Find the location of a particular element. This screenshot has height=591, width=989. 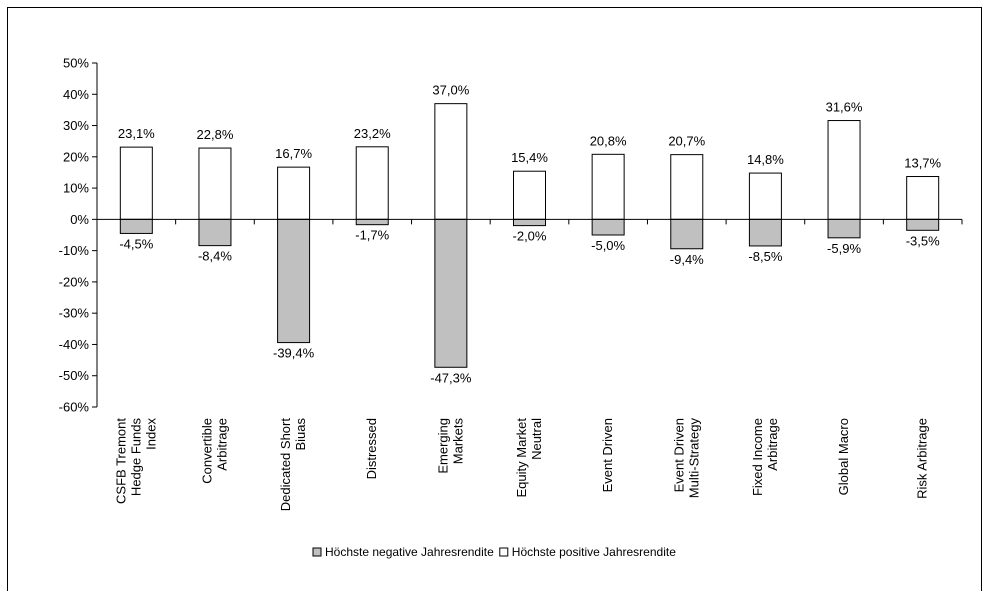

data-label-negative: -2,0% is located at coordinates (530, 236).